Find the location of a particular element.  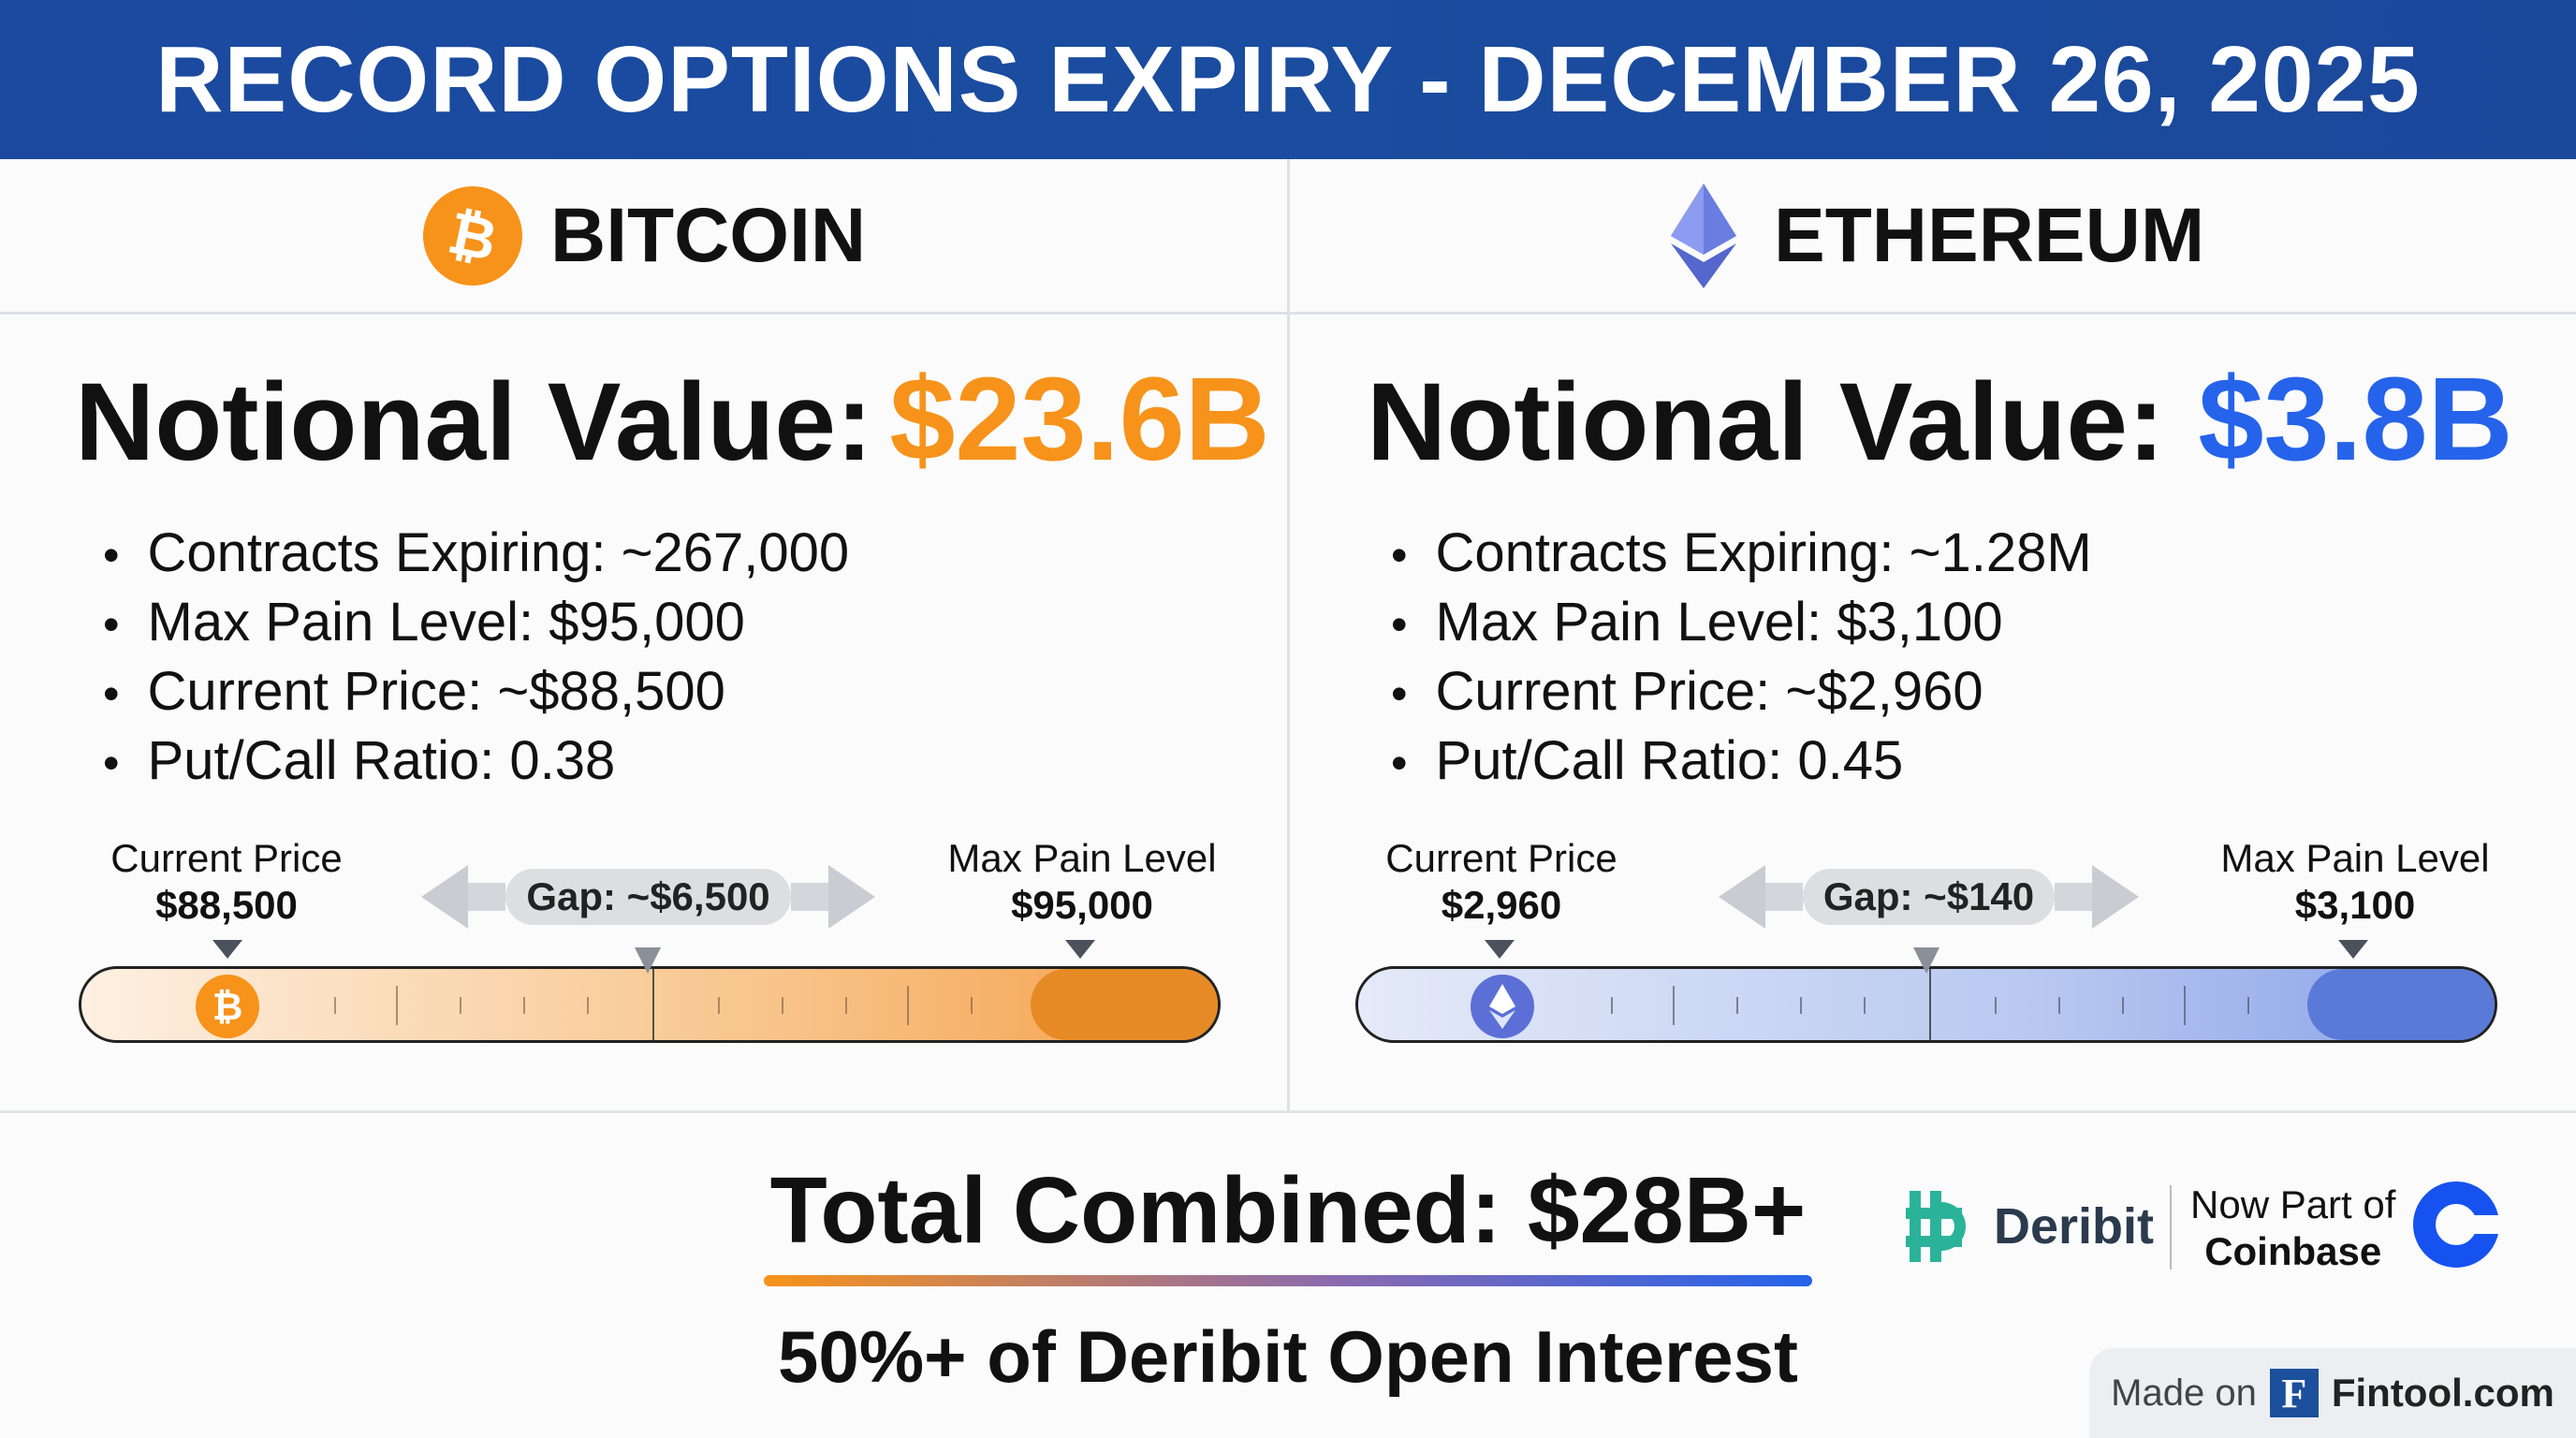

ethereum-title: ETHEREUM is located at coordinates (1990, 235).